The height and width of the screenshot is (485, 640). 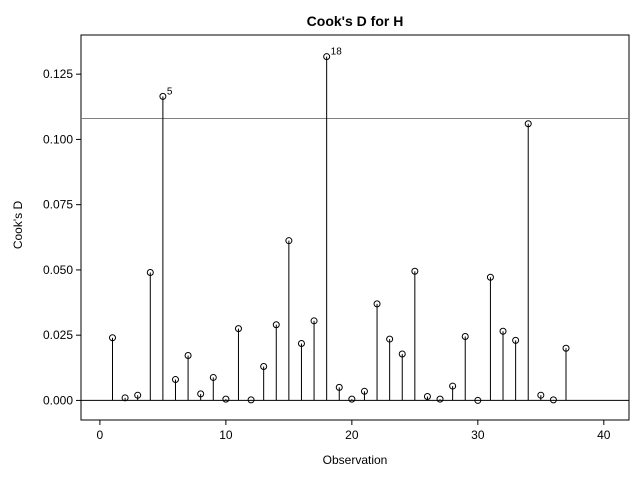 What do you see at coordinates (58, 400) in the screenshot?
I see `y-tick-label: 0.000` at bounding box center [58, 400].